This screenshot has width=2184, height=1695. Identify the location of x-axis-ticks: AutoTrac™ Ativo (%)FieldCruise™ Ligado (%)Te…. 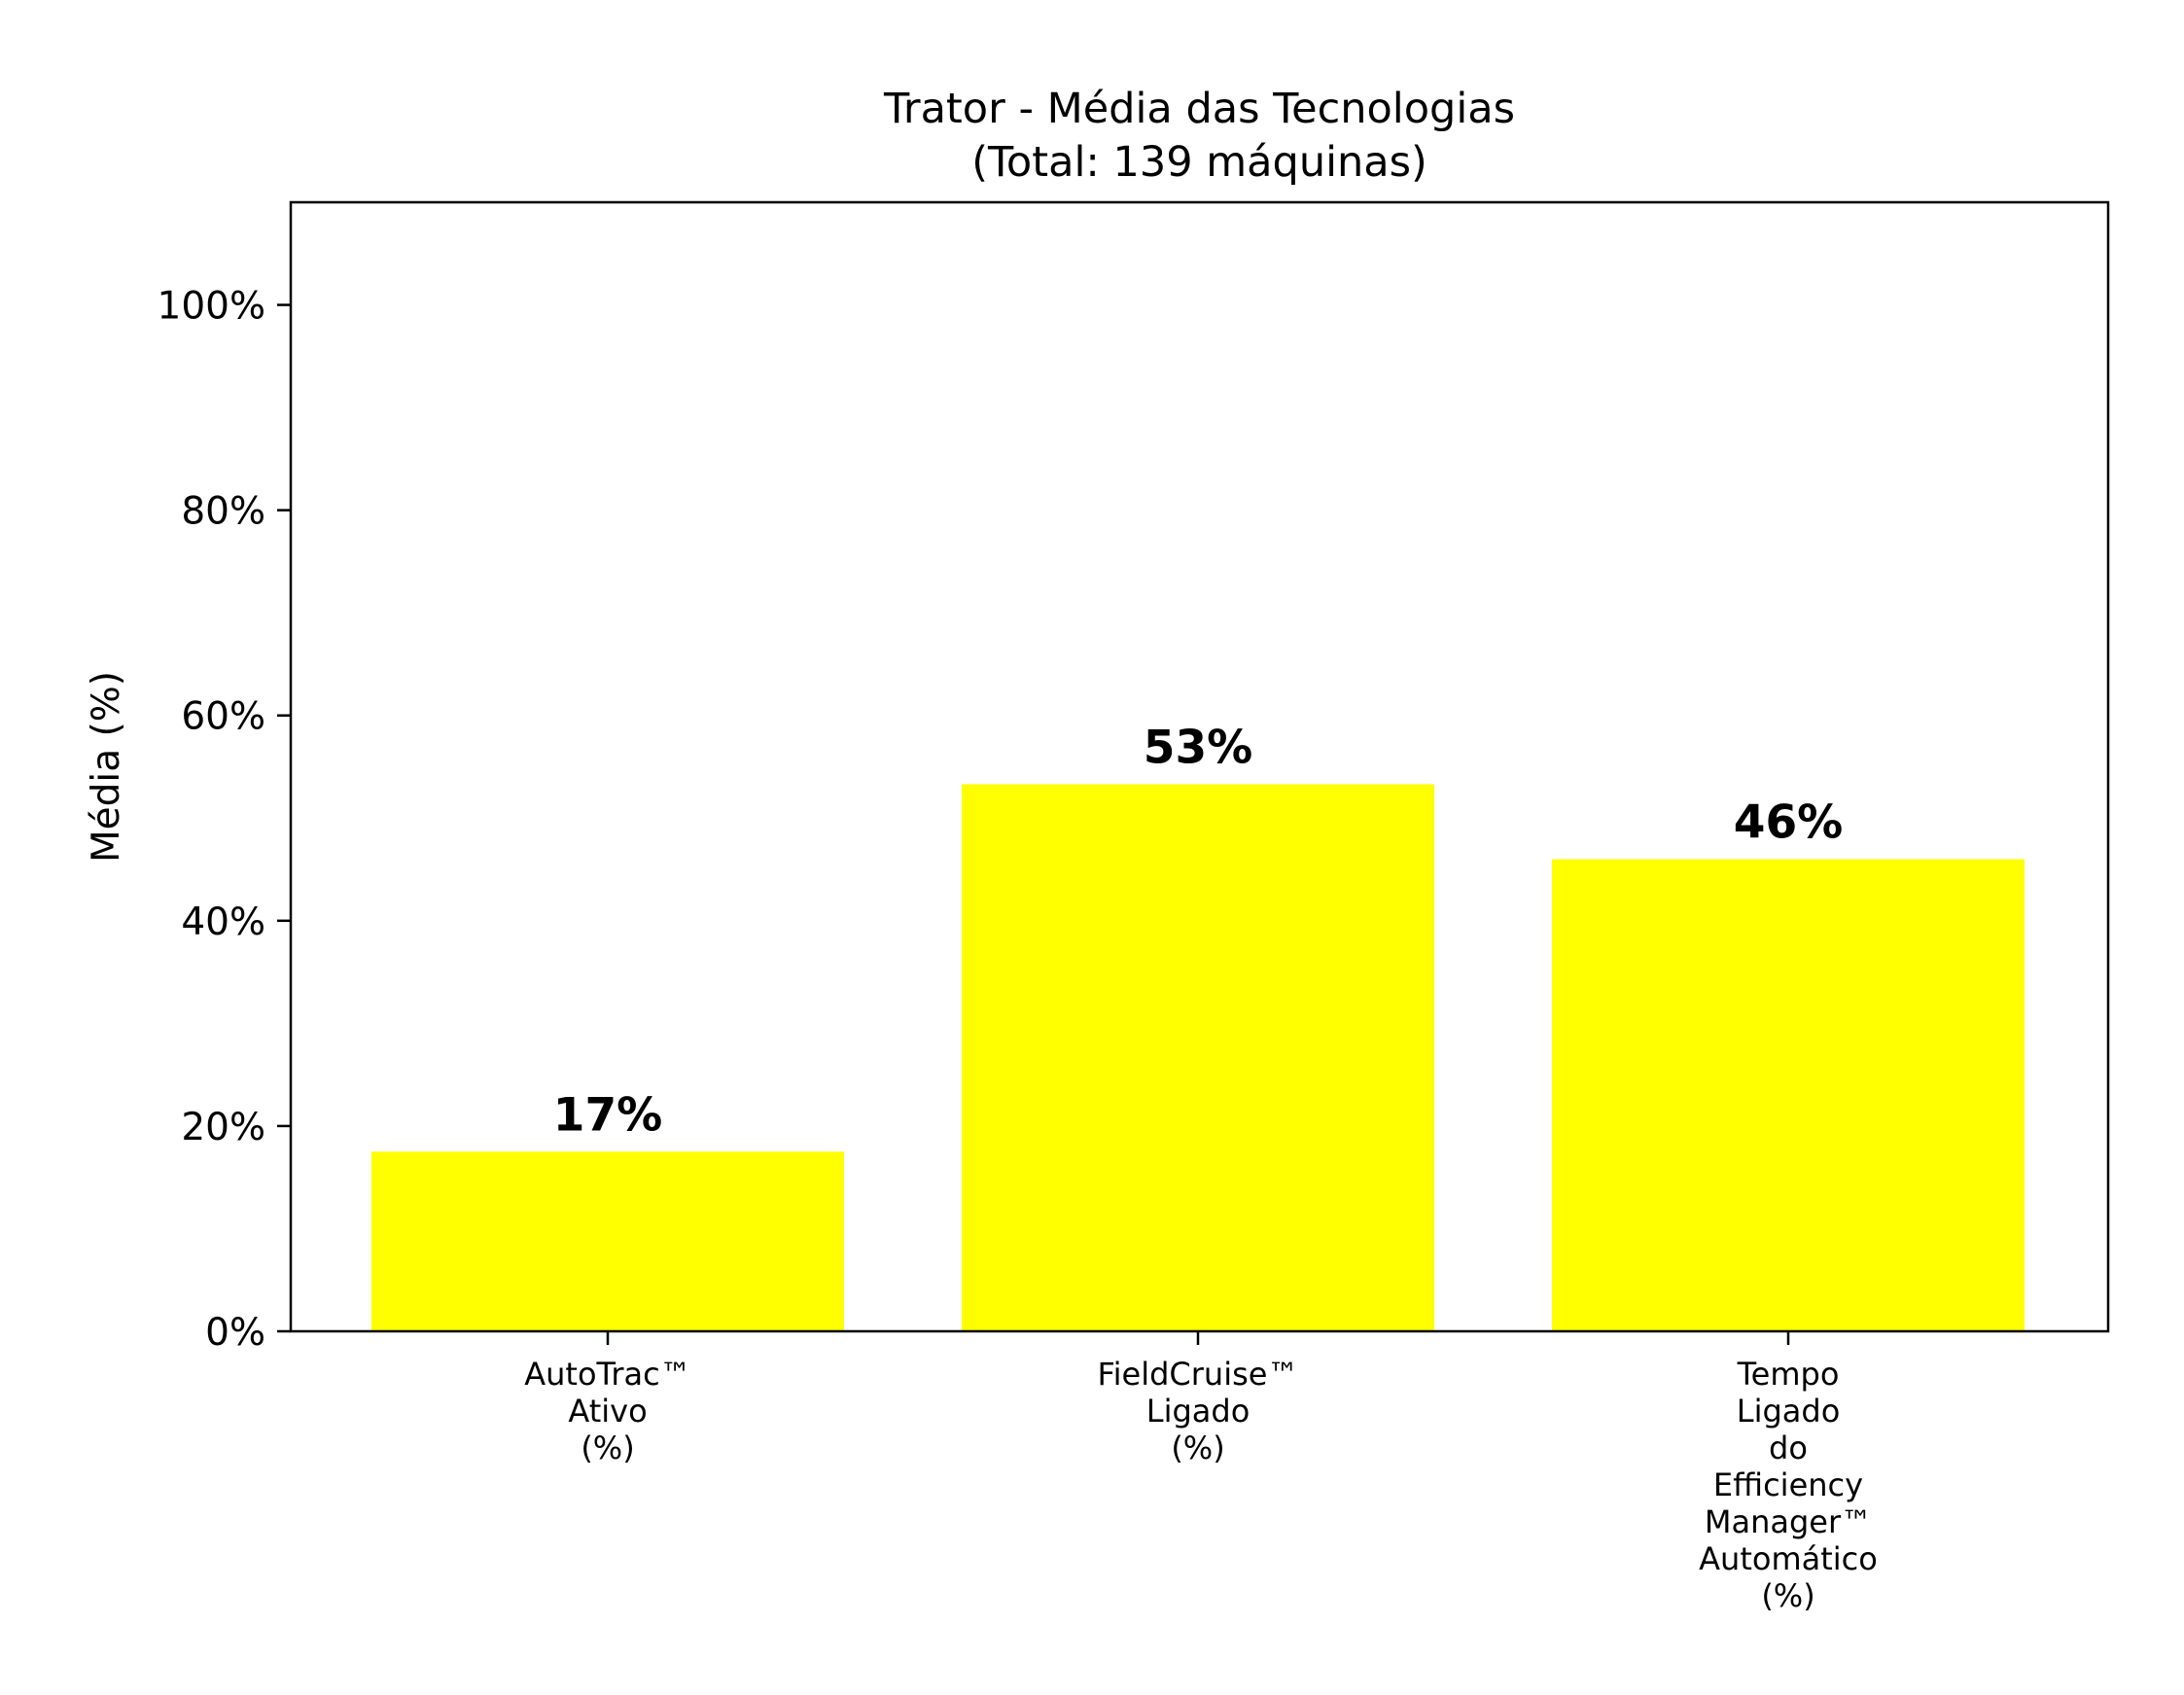
(1201, 1472).